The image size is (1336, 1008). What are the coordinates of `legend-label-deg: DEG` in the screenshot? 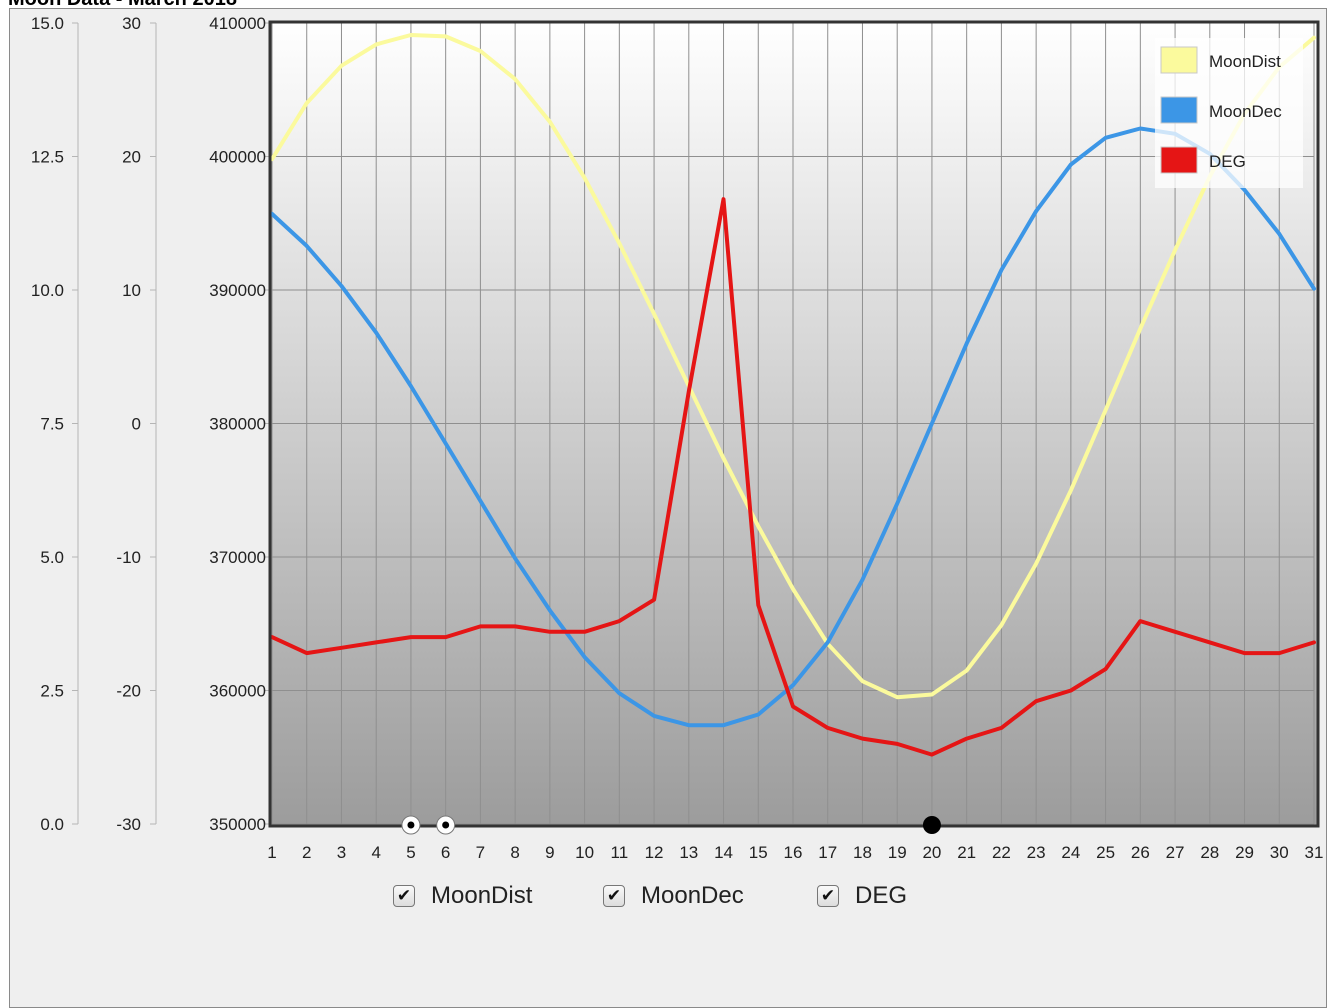 It's located at (1227, 161).